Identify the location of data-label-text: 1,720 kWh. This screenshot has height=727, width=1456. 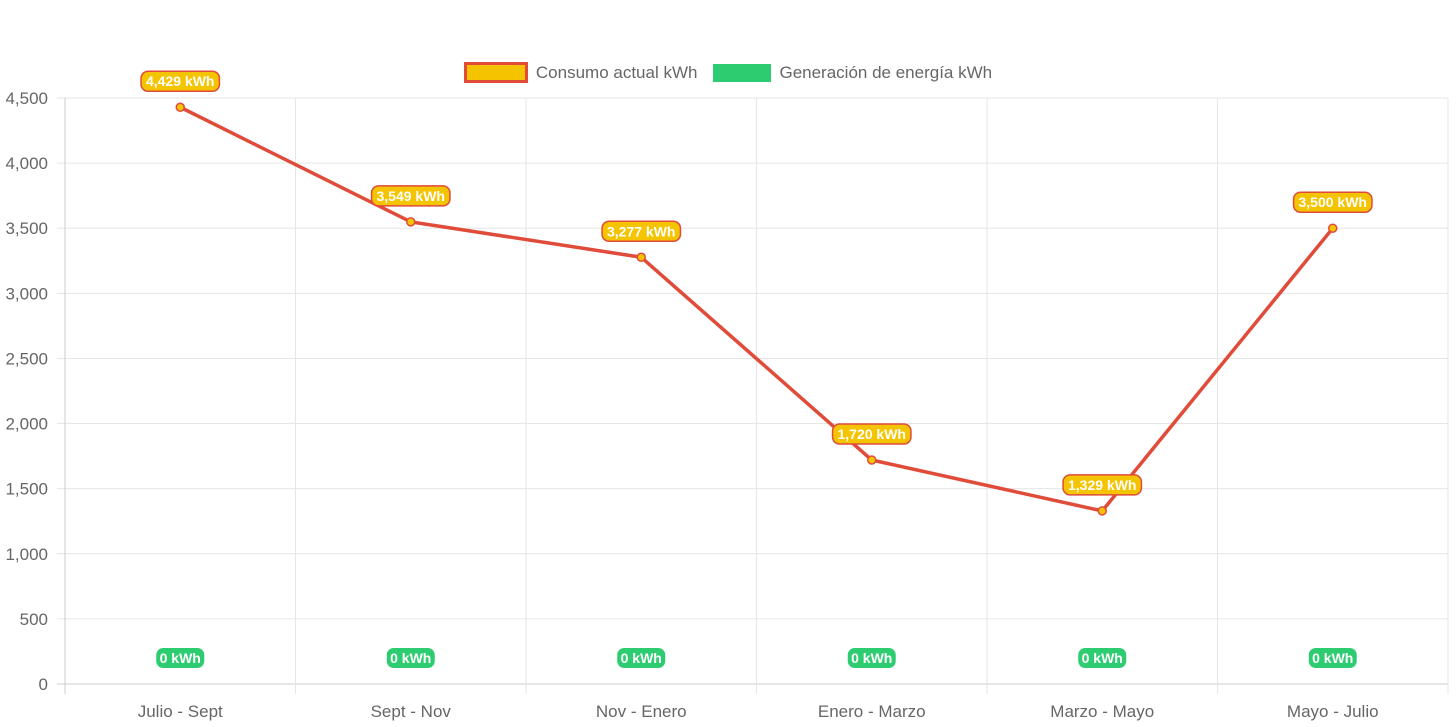
(872, 434).